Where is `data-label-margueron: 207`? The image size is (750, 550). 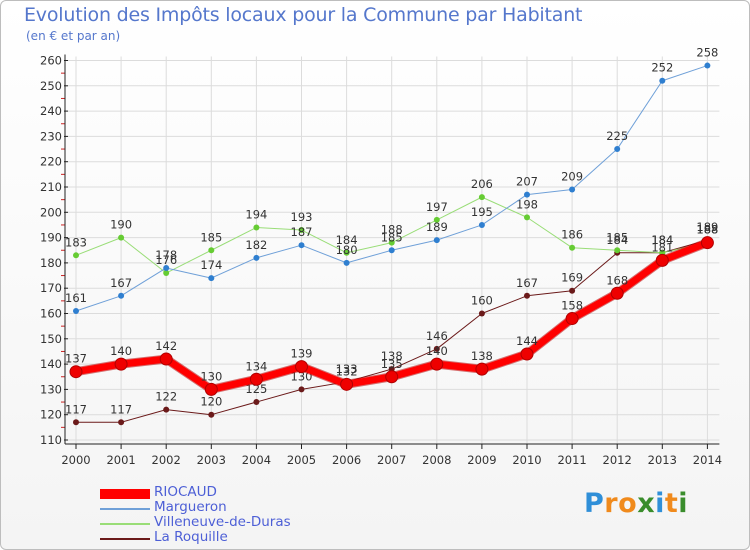
data-label-margueron: 207 is located at coordinates (527, 182).